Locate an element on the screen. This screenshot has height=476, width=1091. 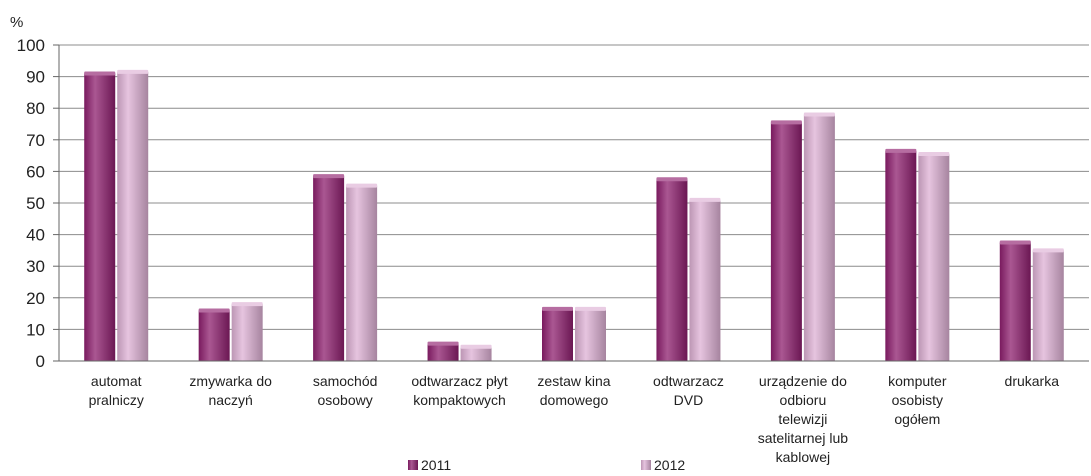
x-category-label: odtwarzacz DVD is located at coordinates (688, 390).